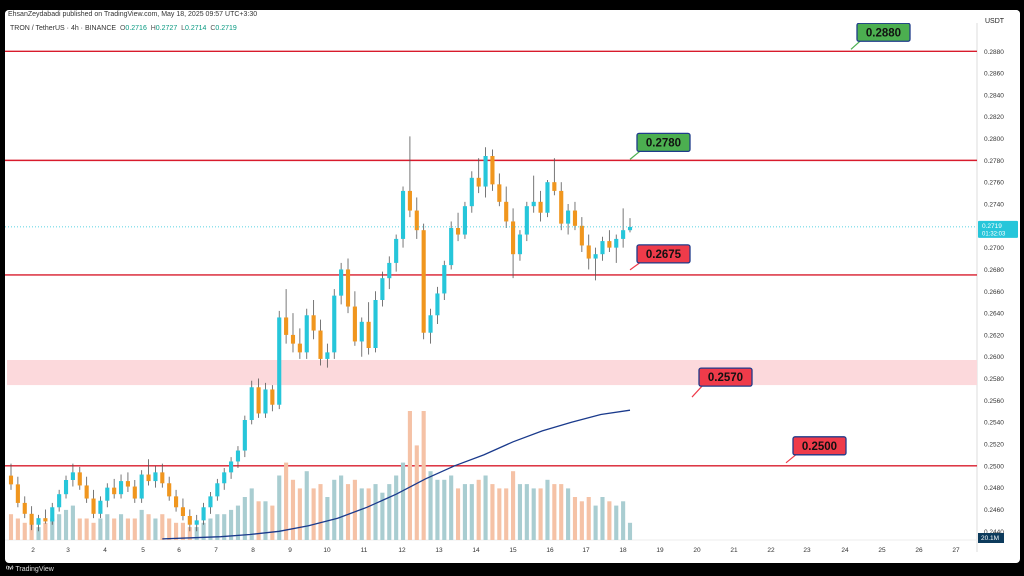 The height and width of the screenshot is (576, 1024). I want to click on price-tick: 0.2860, so click(994, 74).